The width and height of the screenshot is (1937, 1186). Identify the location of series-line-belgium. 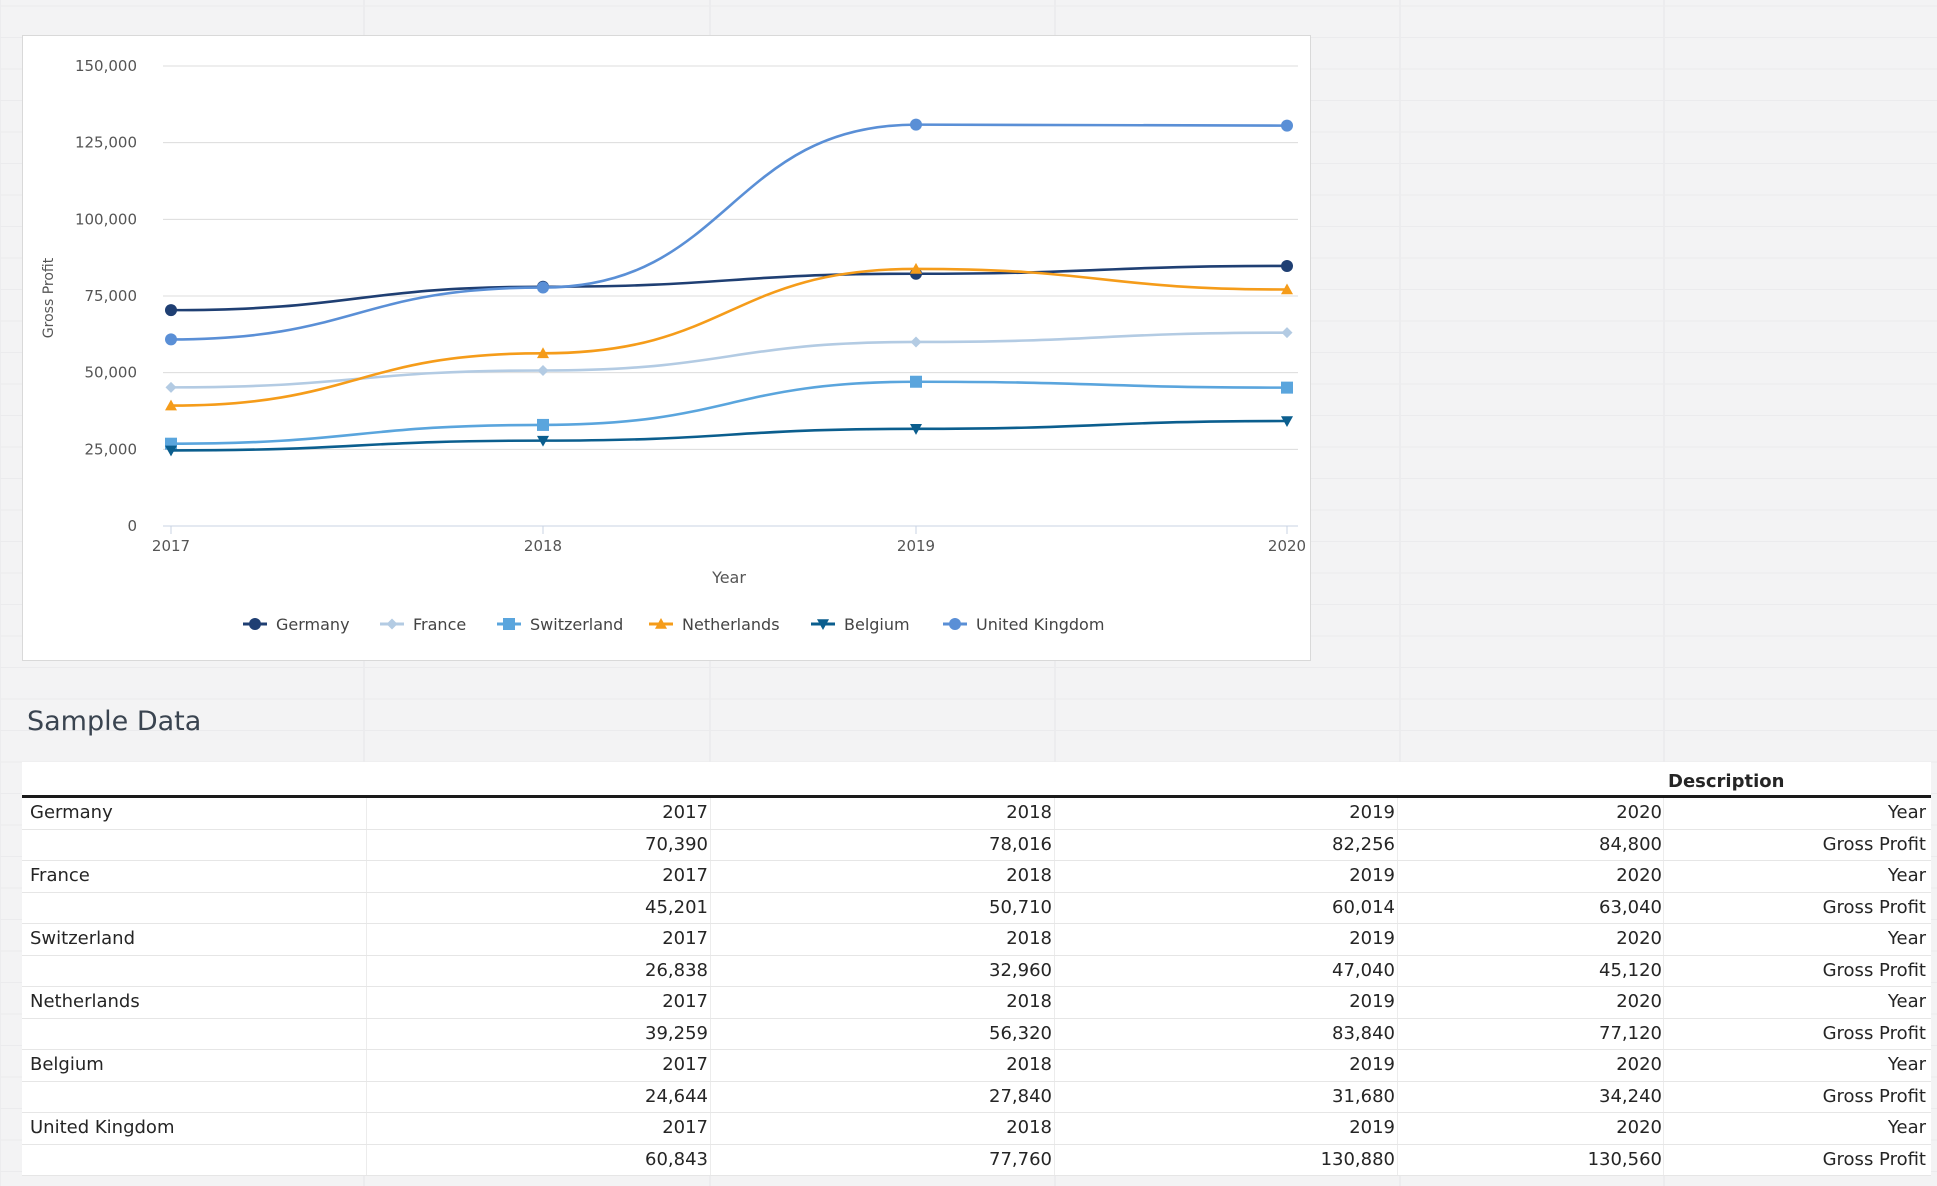
(729, 435).